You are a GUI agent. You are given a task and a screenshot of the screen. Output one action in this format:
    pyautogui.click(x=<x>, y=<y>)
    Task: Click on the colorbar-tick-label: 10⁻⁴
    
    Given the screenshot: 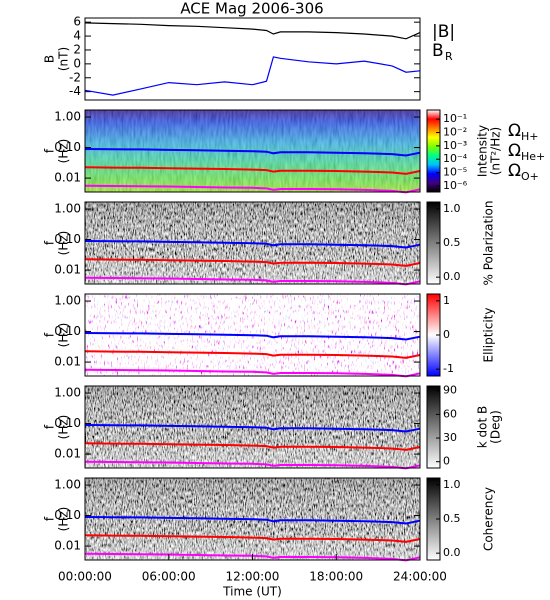 What is the action you would take?
    pyautogui.click(x=455, y=158)
    